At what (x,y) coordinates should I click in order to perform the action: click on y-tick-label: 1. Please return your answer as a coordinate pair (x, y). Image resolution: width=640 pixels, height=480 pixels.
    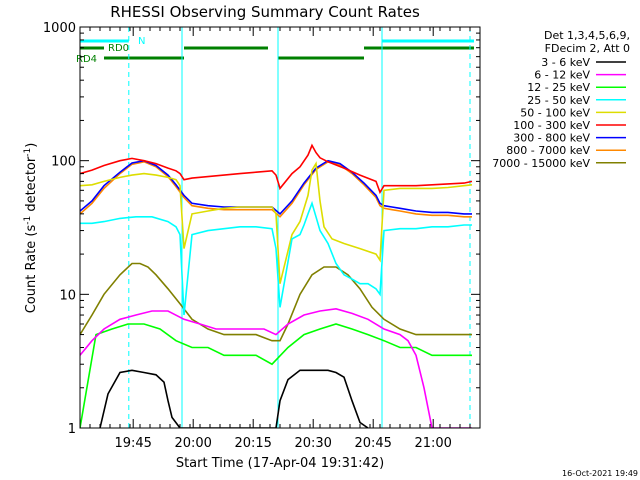
    Looking at the image, I should click on (72, 429).